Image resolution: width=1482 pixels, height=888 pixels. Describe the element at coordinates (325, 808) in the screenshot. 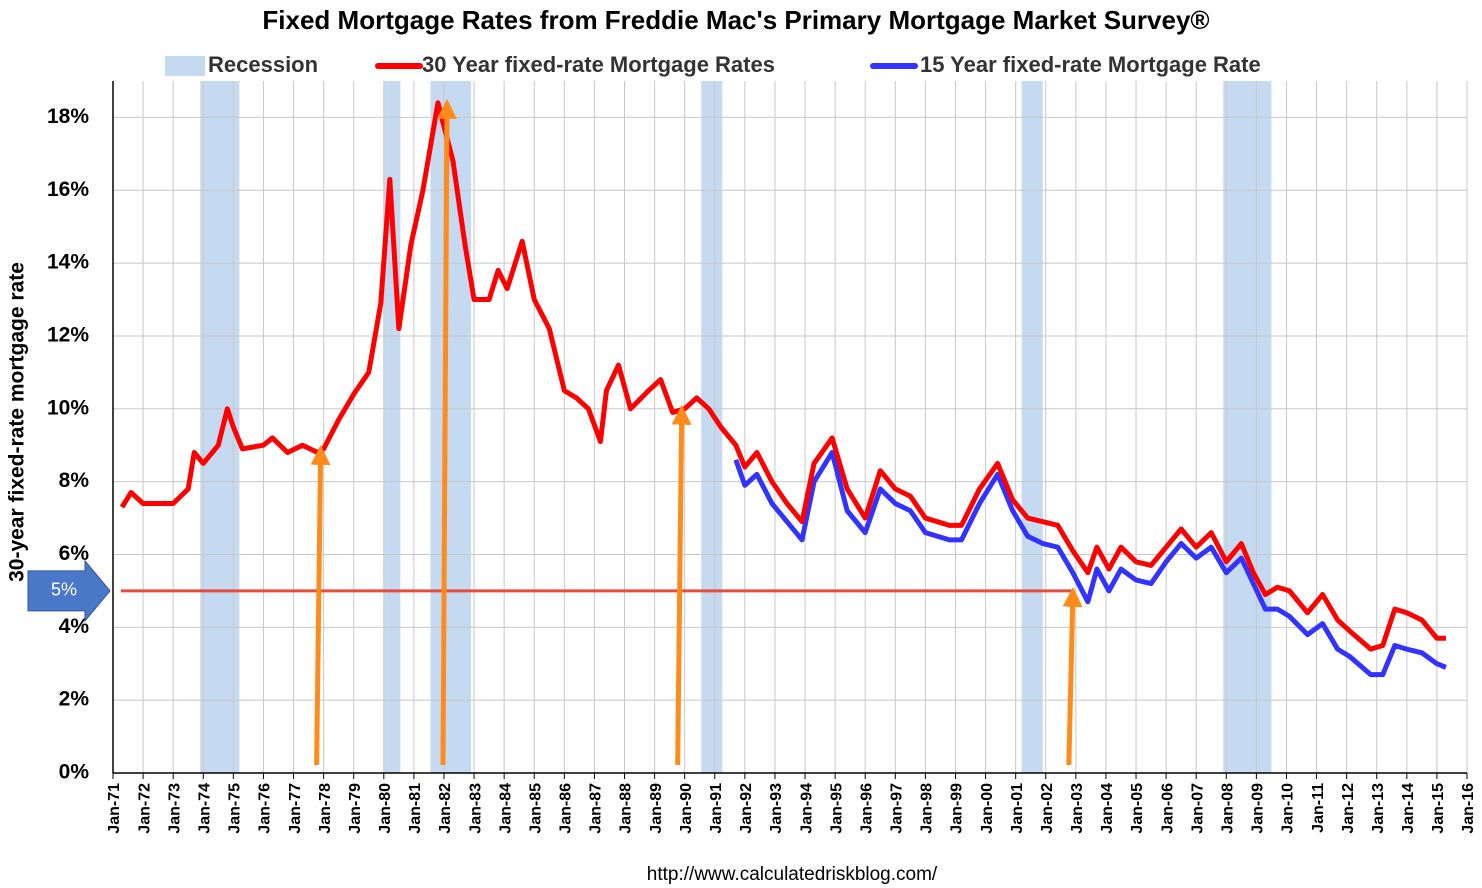

I see `x-tick-label: Jan-78` at that location.